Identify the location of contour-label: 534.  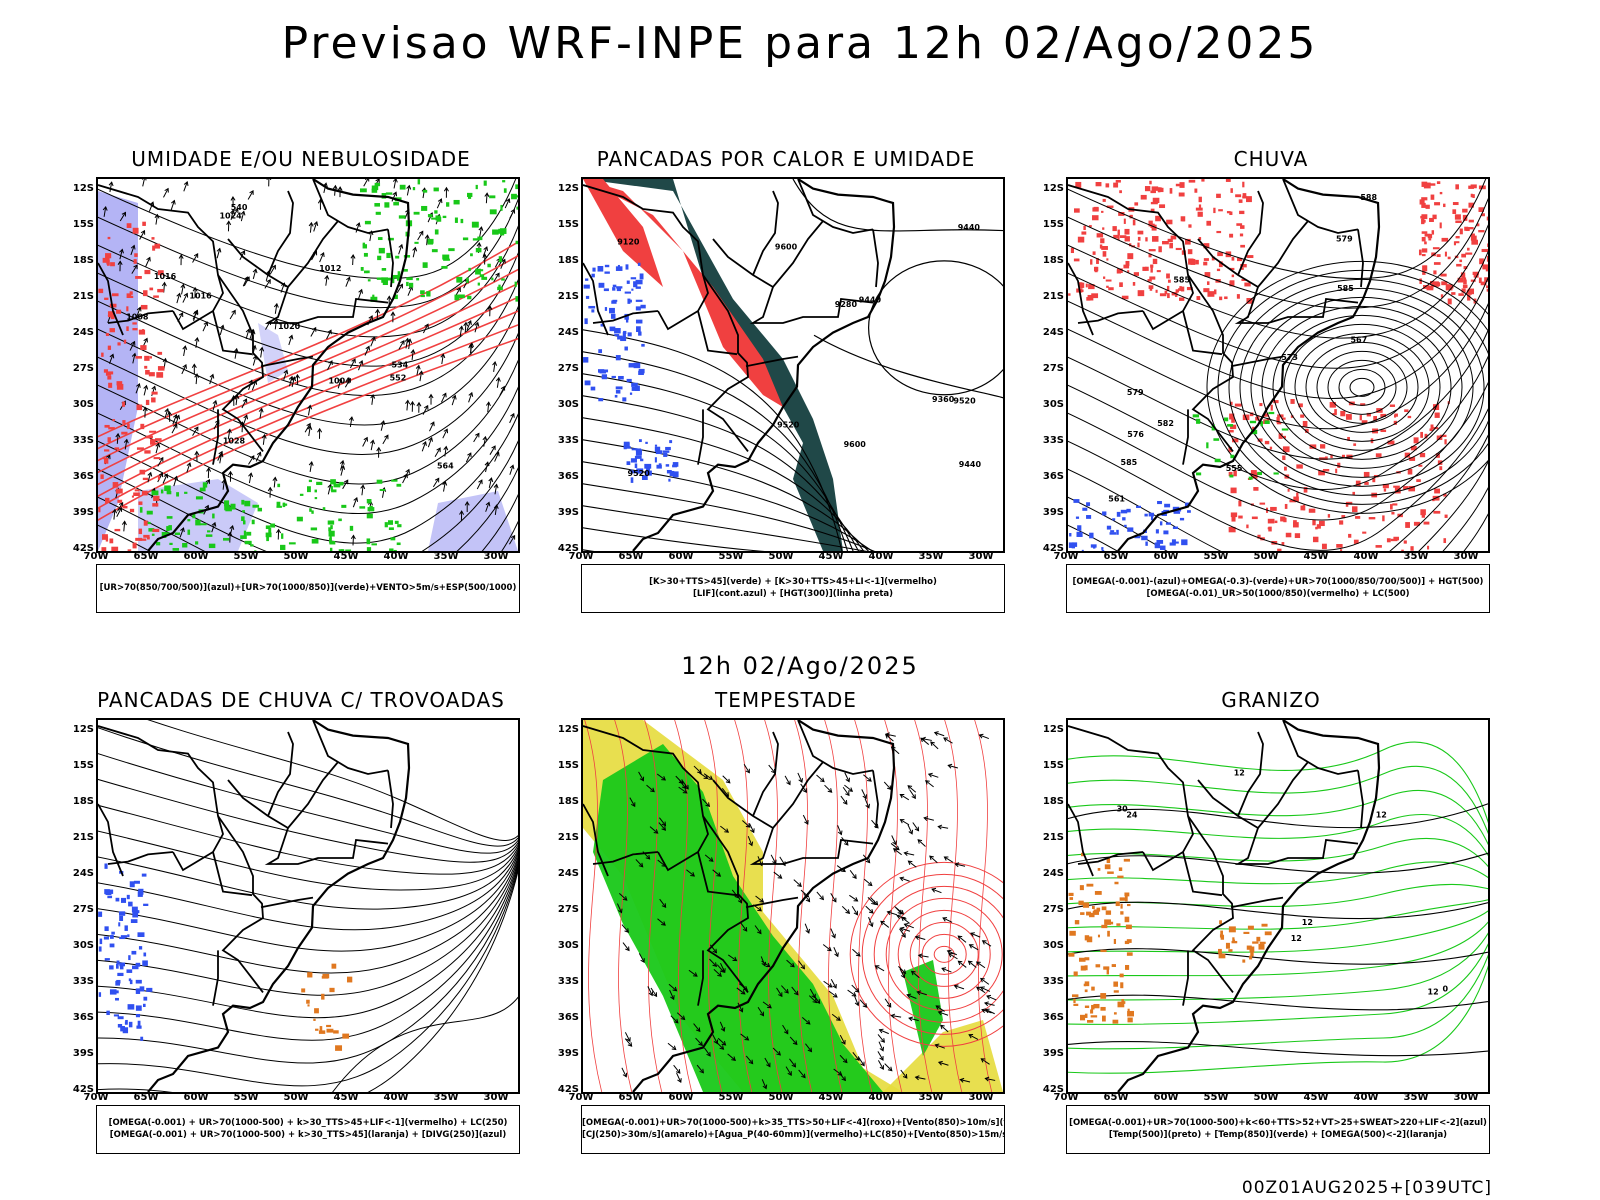
(400, 364).